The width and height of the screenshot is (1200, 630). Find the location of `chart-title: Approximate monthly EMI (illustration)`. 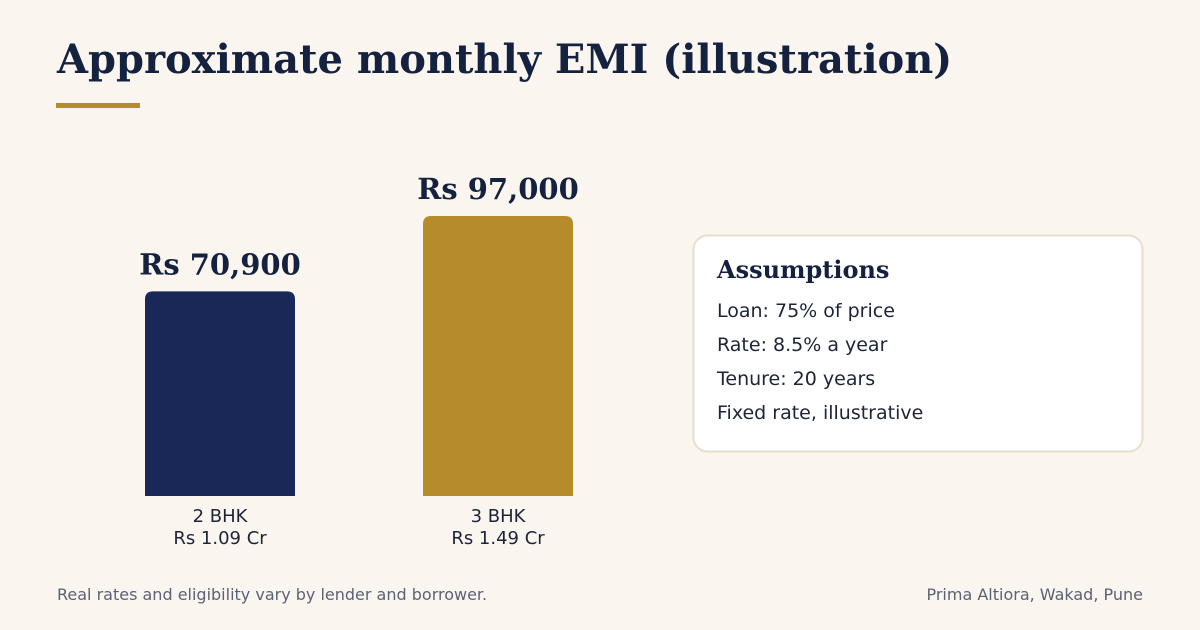

chart-title: Approximate monthly EMI (illustration) is located at coordinates (504, 59).